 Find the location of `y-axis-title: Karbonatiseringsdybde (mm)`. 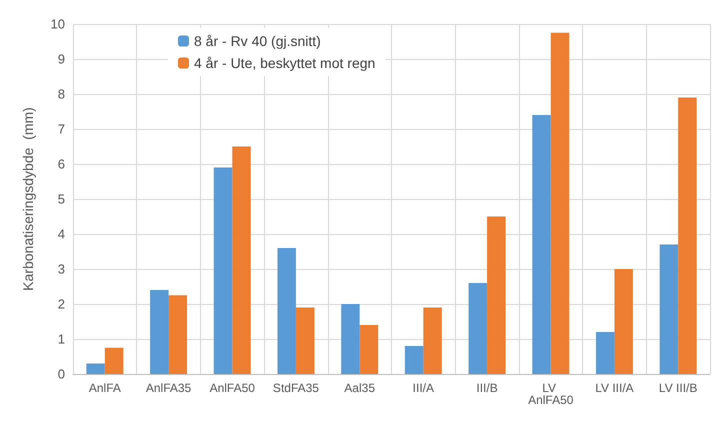

y-axis-title: Karbonatiseringsdybde (mm) is located at coordinates (28, 199).